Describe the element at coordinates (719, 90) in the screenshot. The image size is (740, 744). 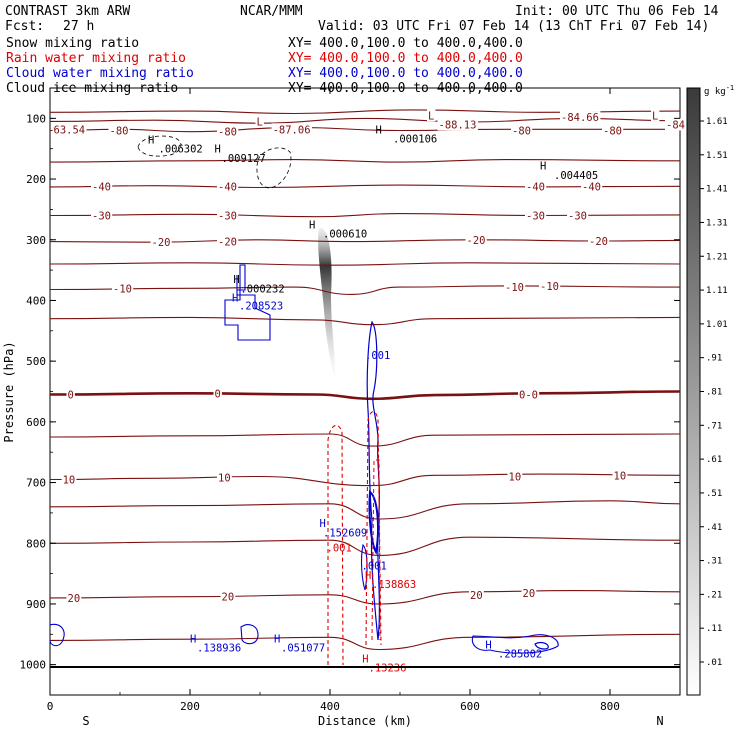
I see `colorbar-unit: g kg-1` at that location.